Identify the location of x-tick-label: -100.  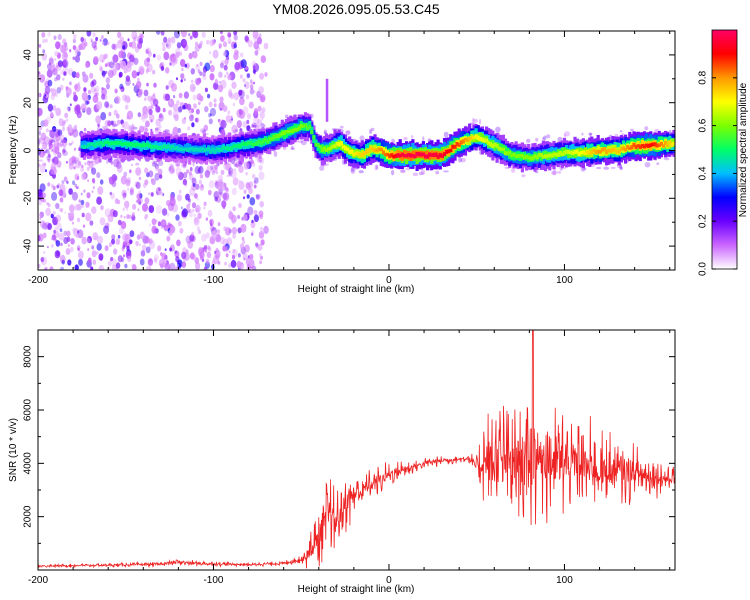
(213, 280).